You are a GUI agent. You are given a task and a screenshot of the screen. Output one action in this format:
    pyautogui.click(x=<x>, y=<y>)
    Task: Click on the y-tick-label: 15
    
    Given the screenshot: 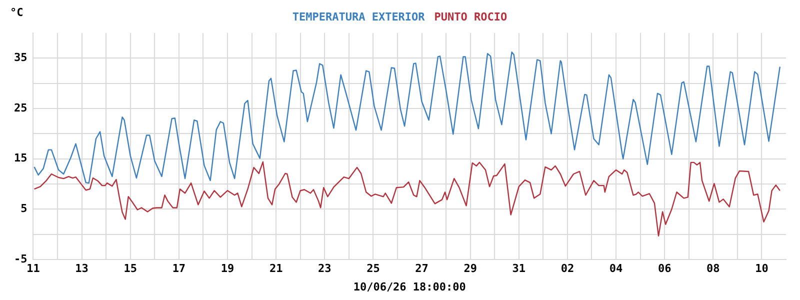 What is the action you would take?
    pyautogui.click(x=21, y=158)
    